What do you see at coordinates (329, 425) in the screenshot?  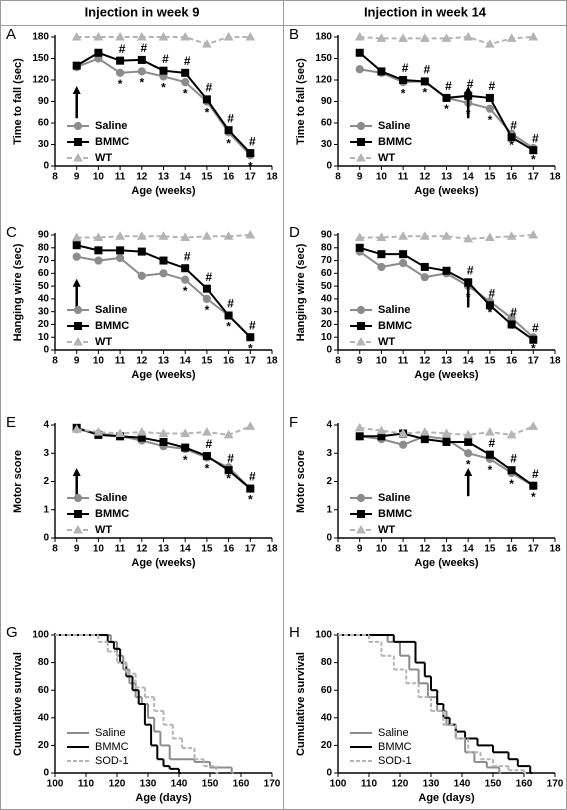 I see `y-tick-label: 4` at bounding box center [329, 425].